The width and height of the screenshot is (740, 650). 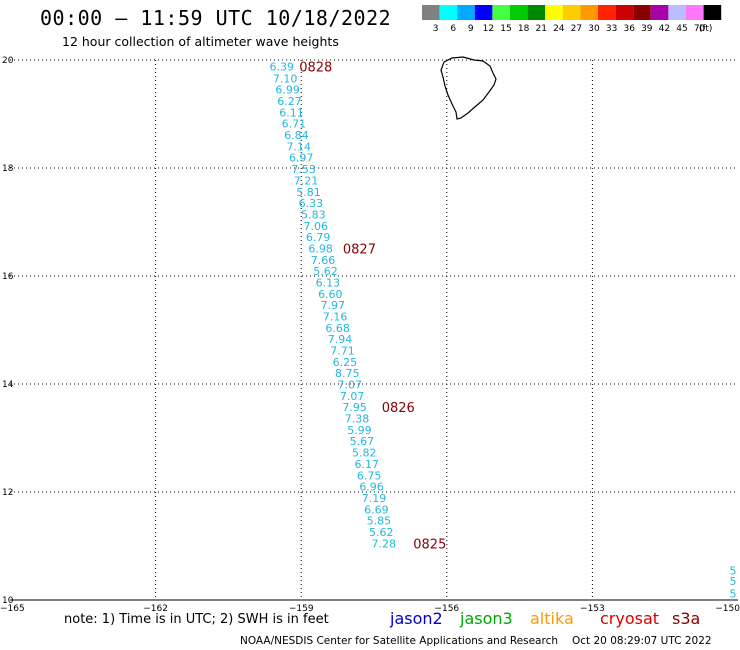 What do you see at coordinates (540, 29) in the screenshot?
I see `legend-label: 21` at bounding box center [540, 29].